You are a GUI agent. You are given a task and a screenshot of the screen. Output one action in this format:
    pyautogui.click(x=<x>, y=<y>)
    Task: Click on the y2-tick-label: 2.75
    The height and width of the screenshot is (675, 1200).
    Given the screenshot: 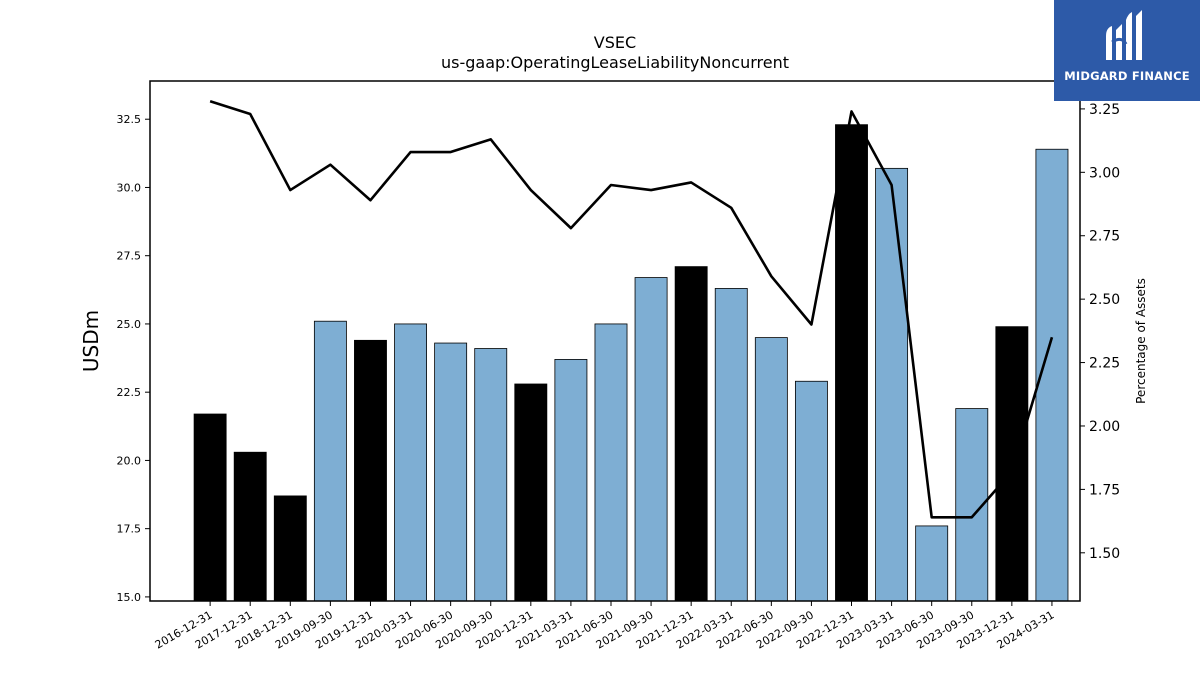 What is the action you would take?
    pyautogui.click(x=1104, y=237)
    